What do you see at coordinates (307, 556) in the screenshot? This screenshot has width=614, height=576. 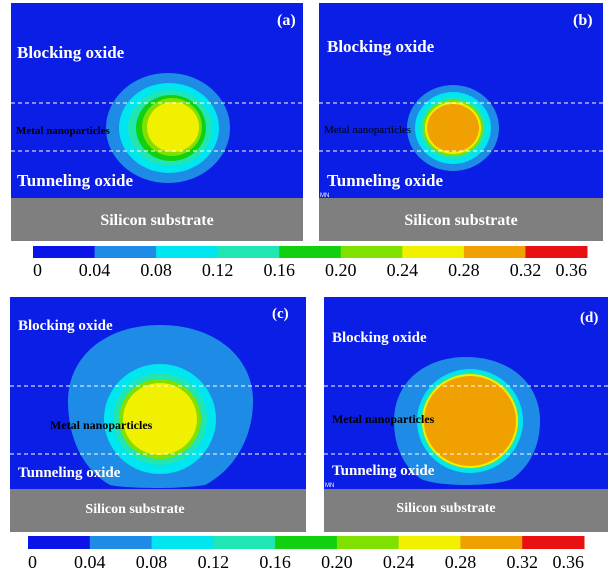 I see `colorbar-bottom: 0 0.04 0.08 0.12 0.16 0.20 0.24 0.28 0.32 0.36` at bounding box center [307, 556].